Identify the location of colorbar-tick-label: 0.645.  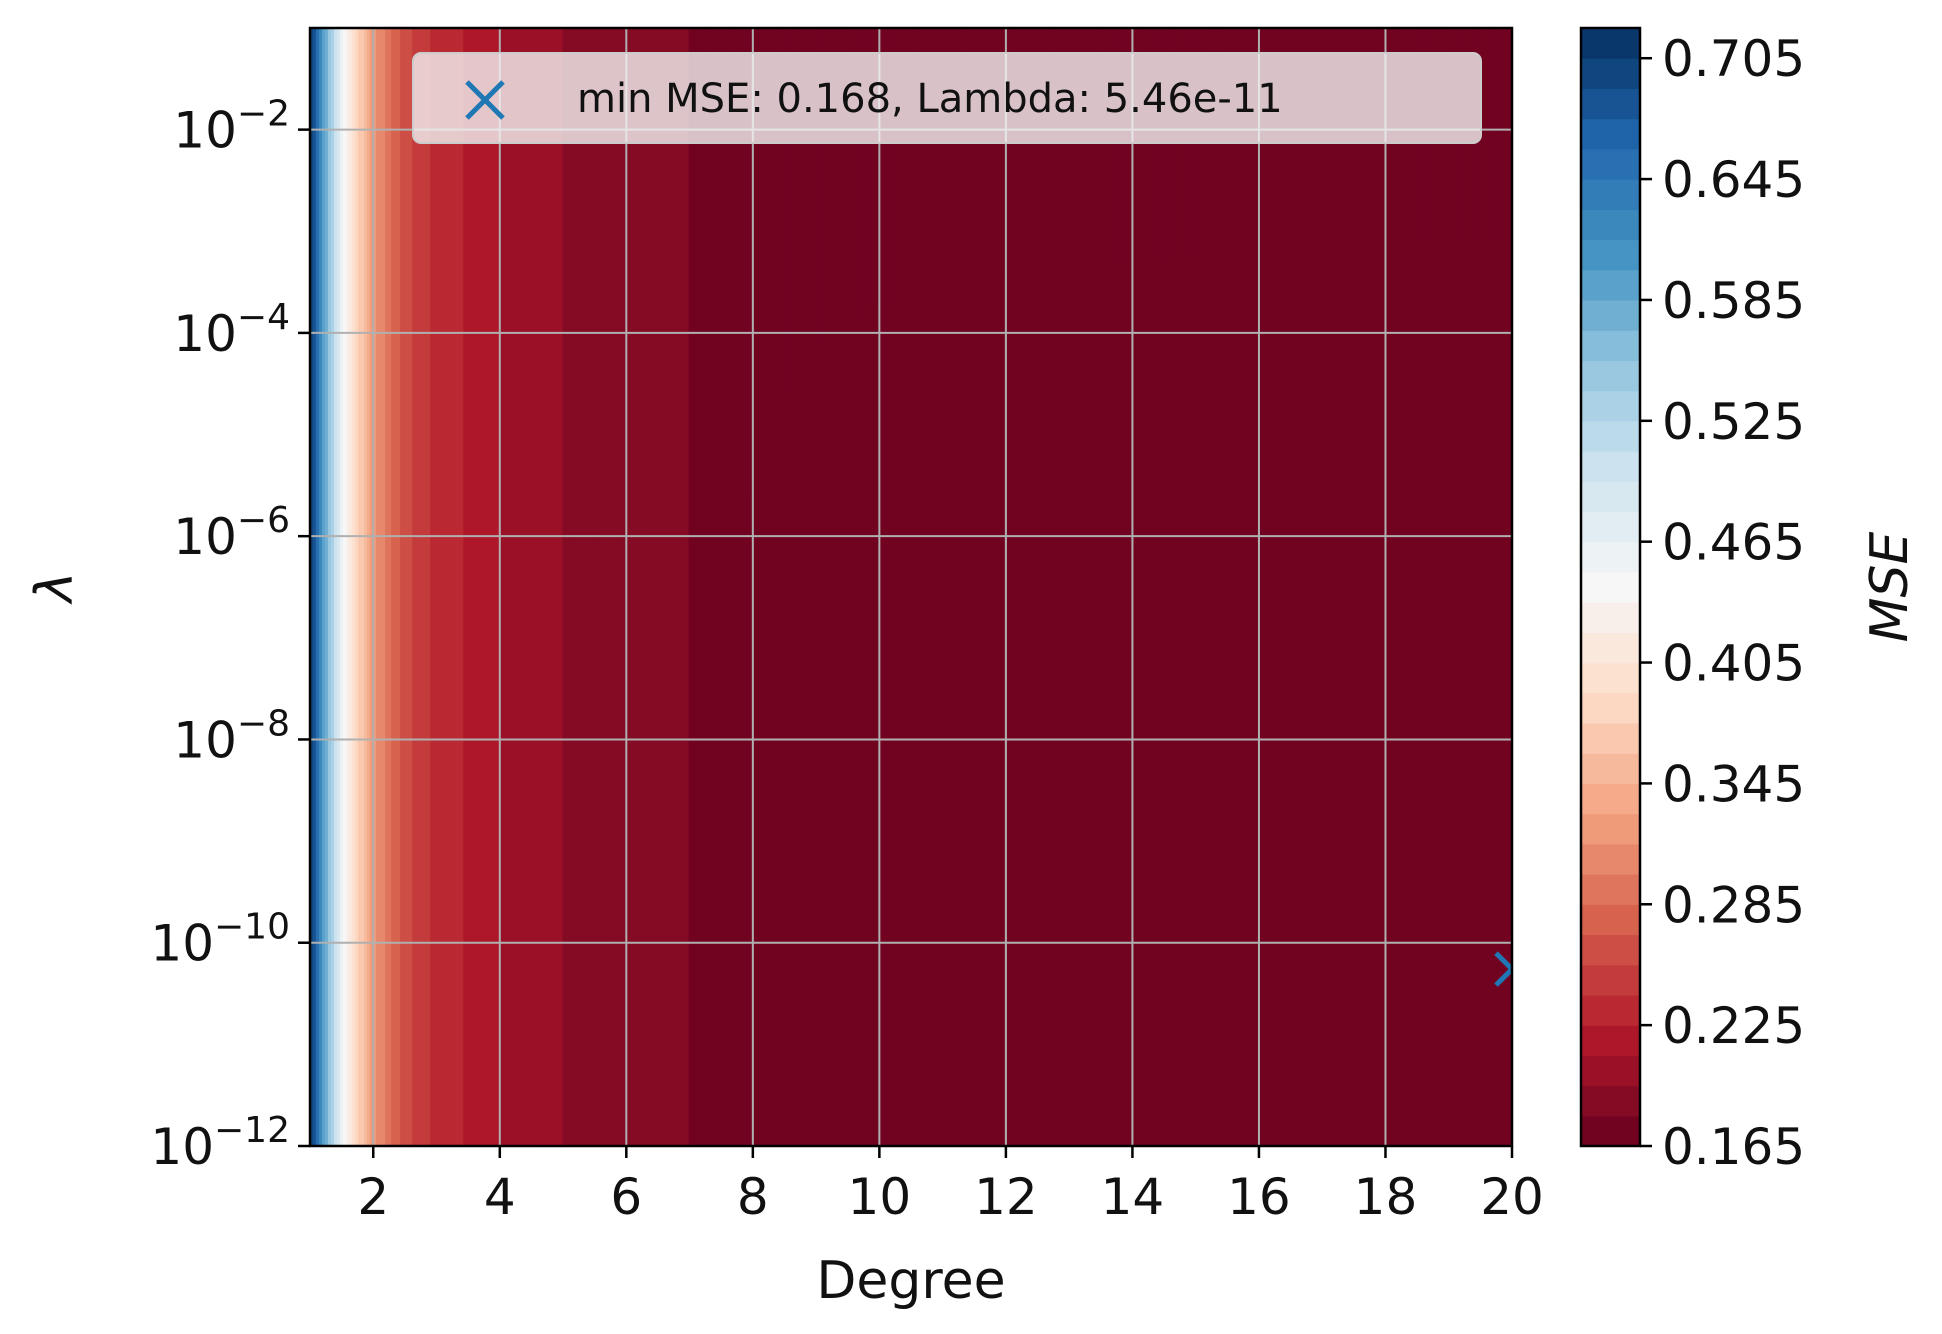
(1733, 180).